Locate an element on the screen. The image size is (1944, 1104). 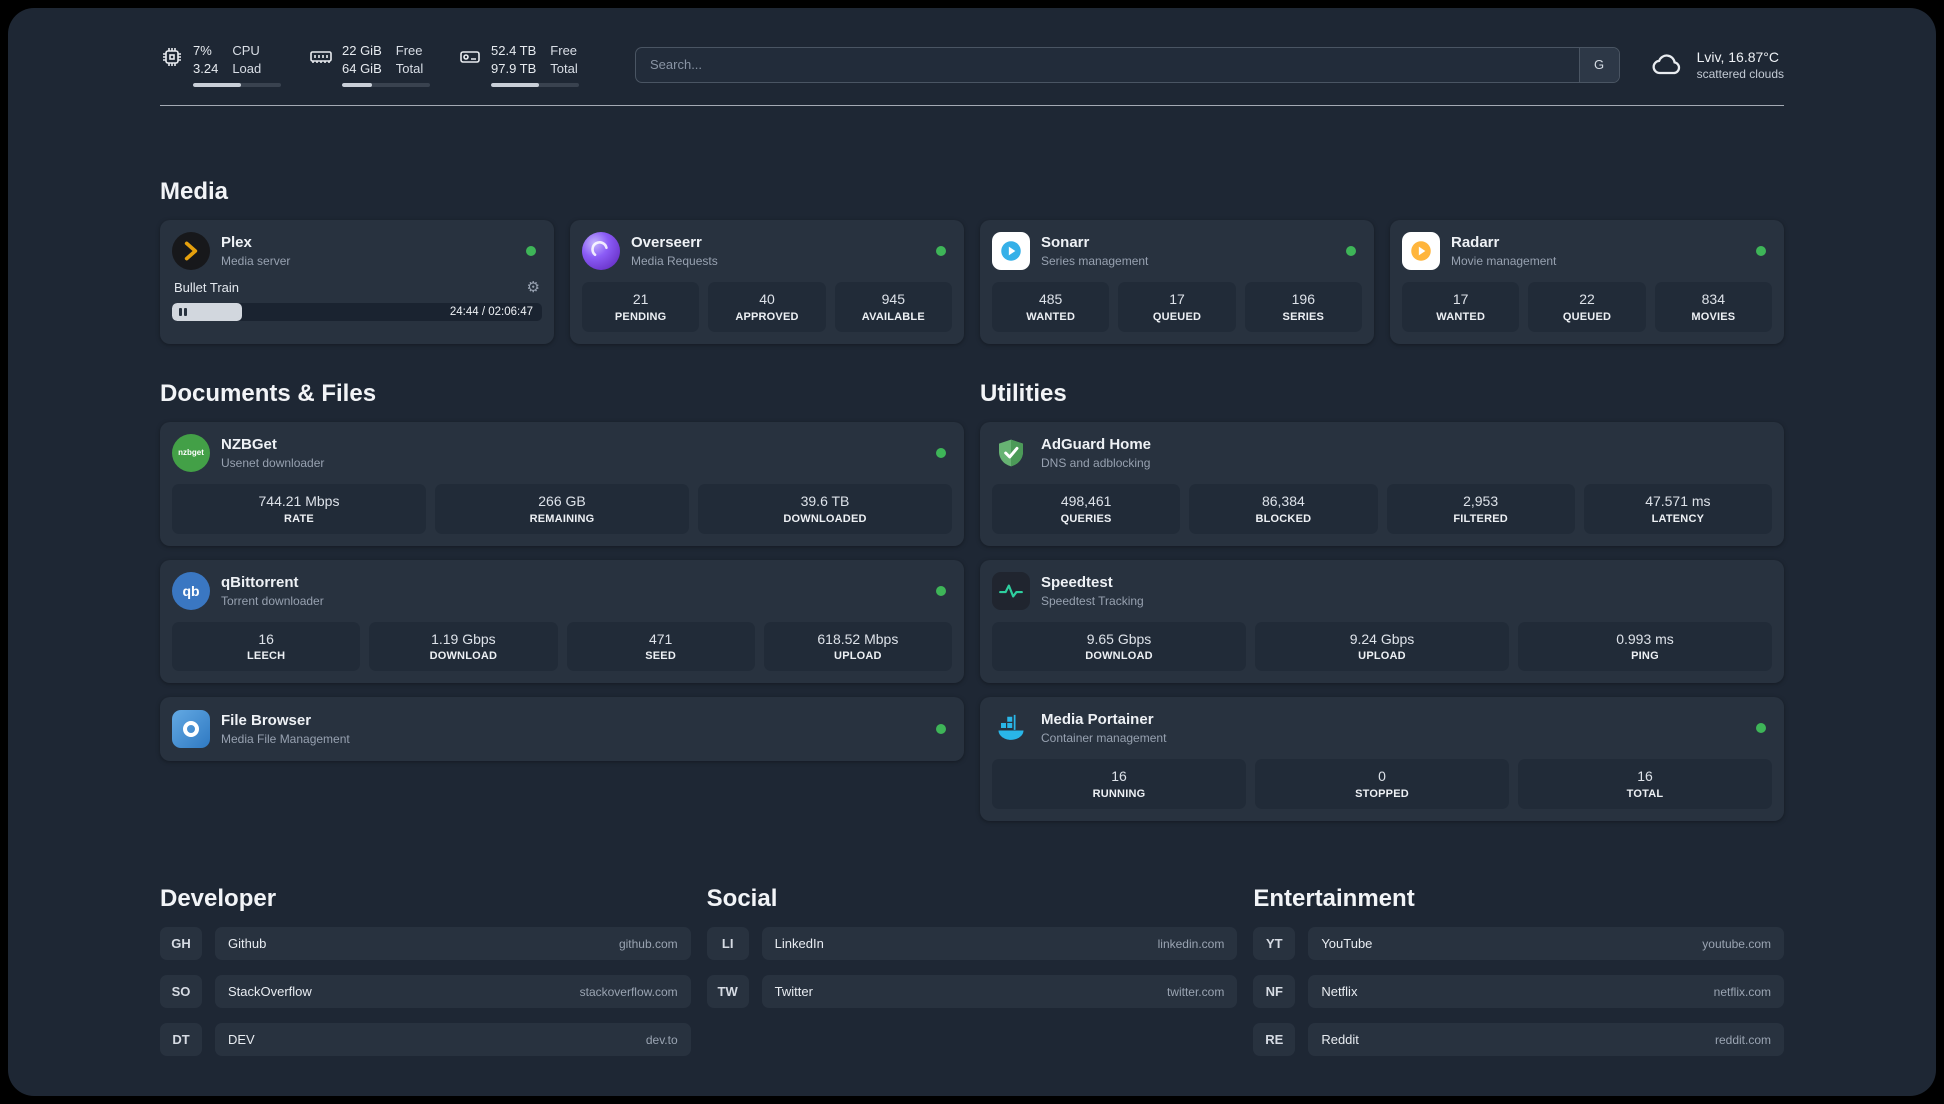
bookmark-stackoverflow: SO StackOverflow stackoverflow.com is located at coordinates (425, 992).